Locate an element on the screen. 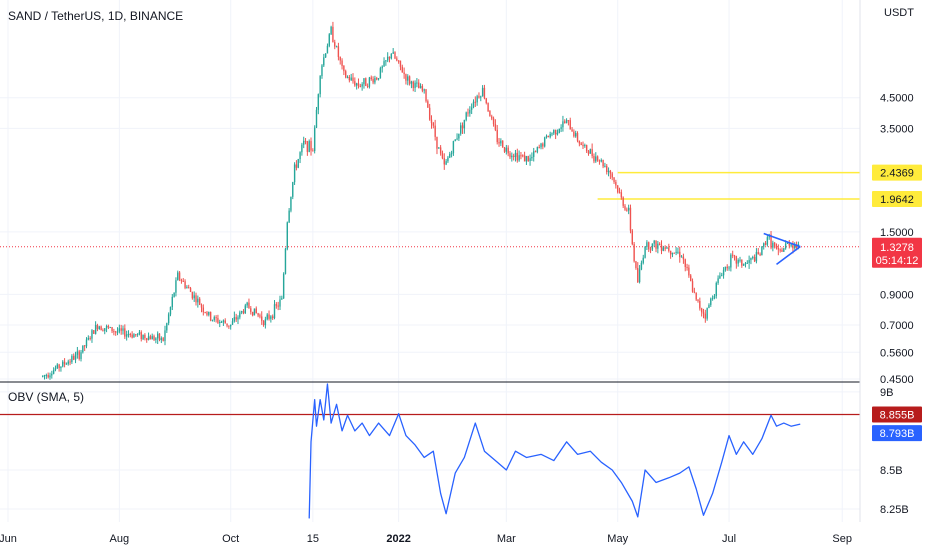 The image size is (932, 555). level-price-tag: 1.9642 is located at coordinates (897, 200).